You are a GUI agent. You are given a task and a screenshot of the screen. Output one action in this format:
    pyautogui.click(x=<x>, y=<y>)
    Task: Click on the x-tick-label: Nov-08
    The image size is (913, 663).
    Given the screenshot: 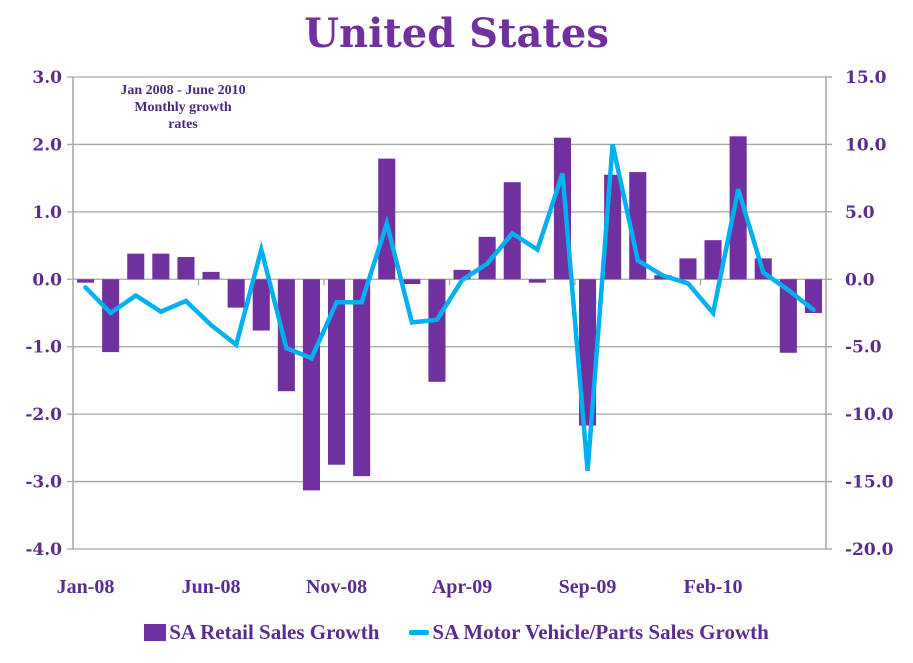 What is the action you would take?
    pyautogui.click(x=336, y=587)
    